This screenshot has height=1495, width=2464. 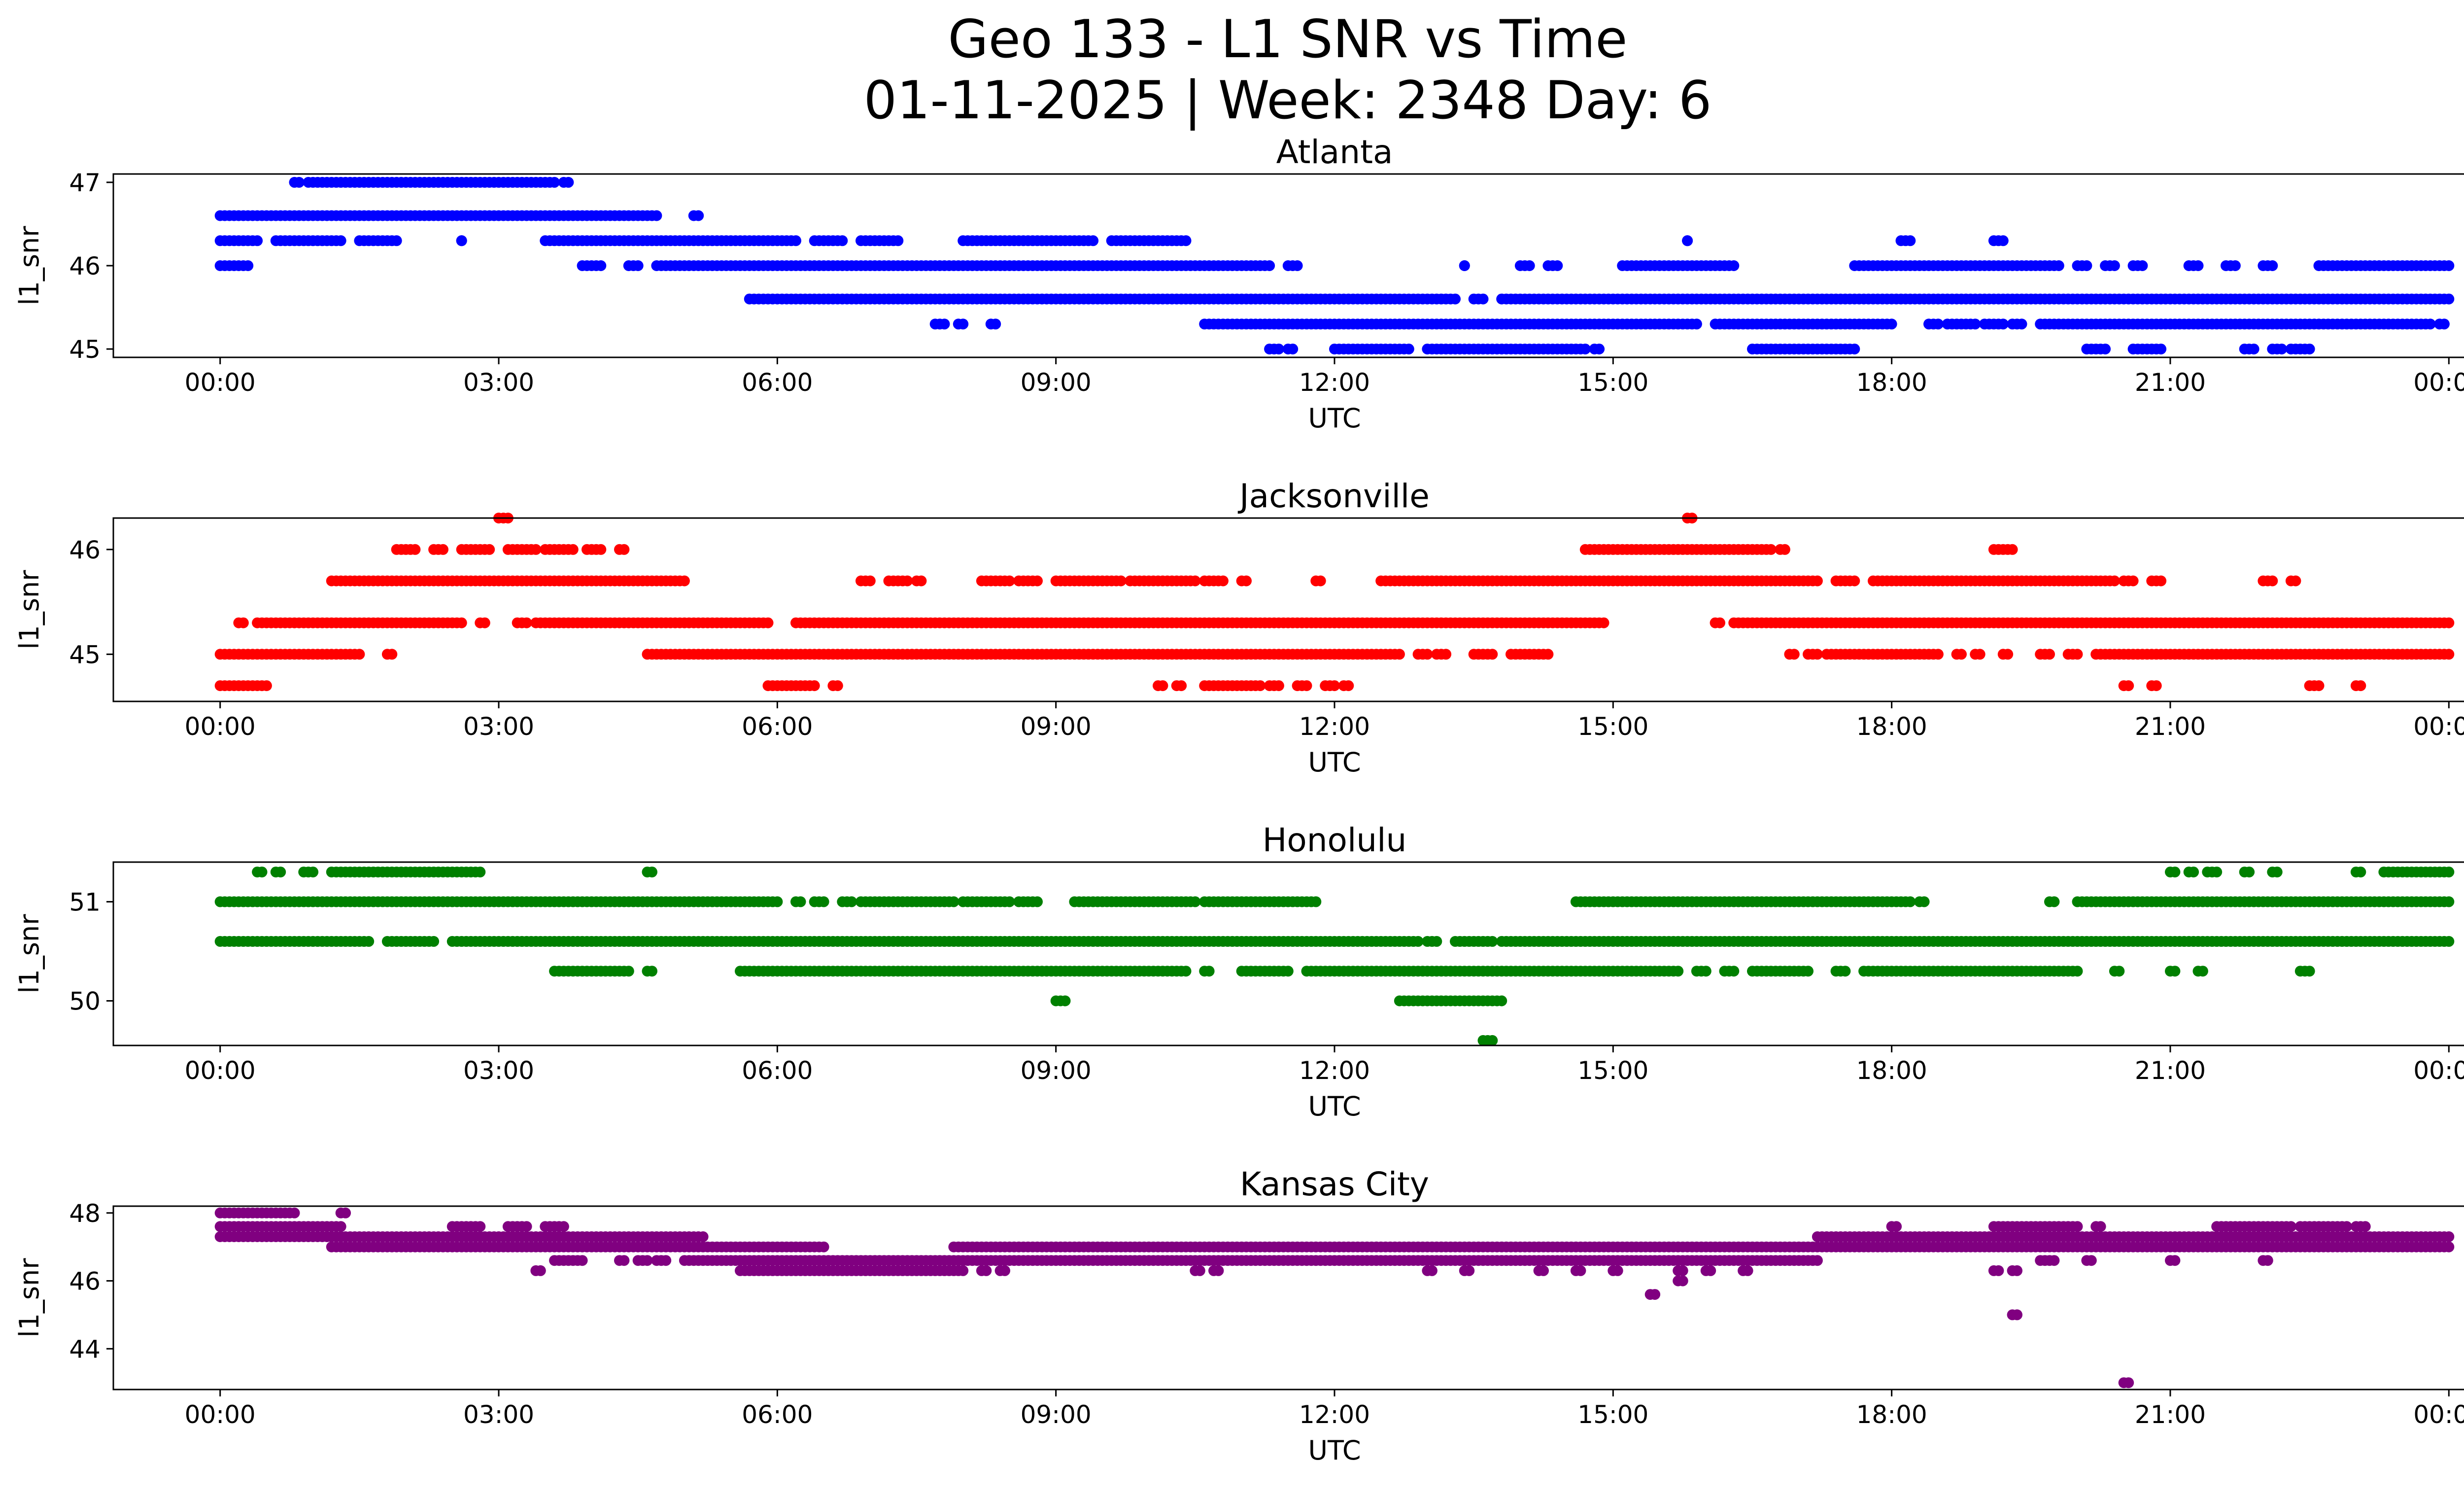 What do you see at coordinates (1333, 496) in the screenshot?
I see `panel-title: Jacksonville` at bounding box center [1333, 496].